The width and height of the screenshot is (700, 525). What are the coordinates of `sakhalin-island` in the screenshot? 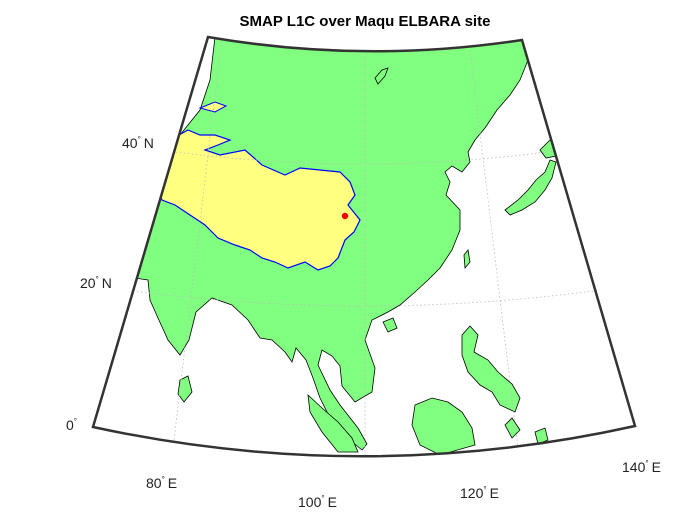 It's located at (381, 76).